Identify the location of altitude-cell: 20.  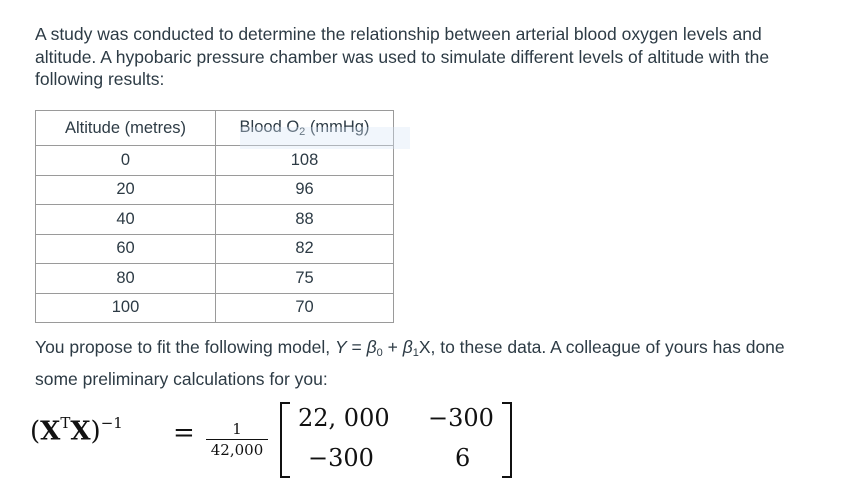
(125, 189).